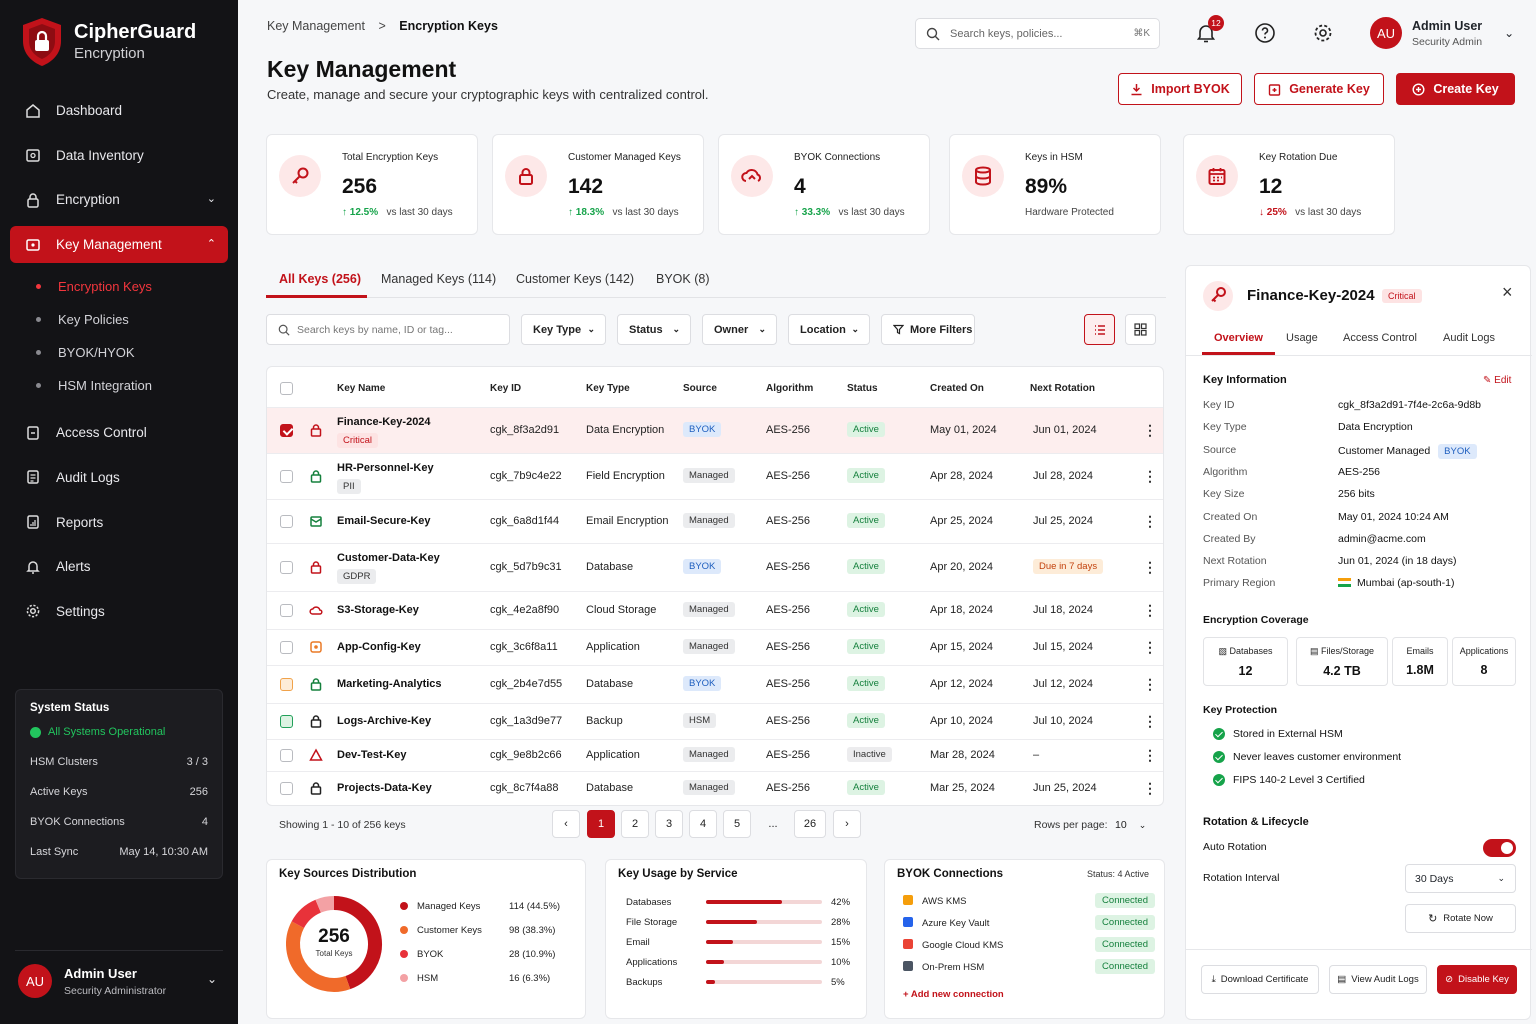  What do you see at coordinates (1238, 338) in the screenshot?
I see `panel-tab-overview: Overview` at bounding box center [1238, 338].